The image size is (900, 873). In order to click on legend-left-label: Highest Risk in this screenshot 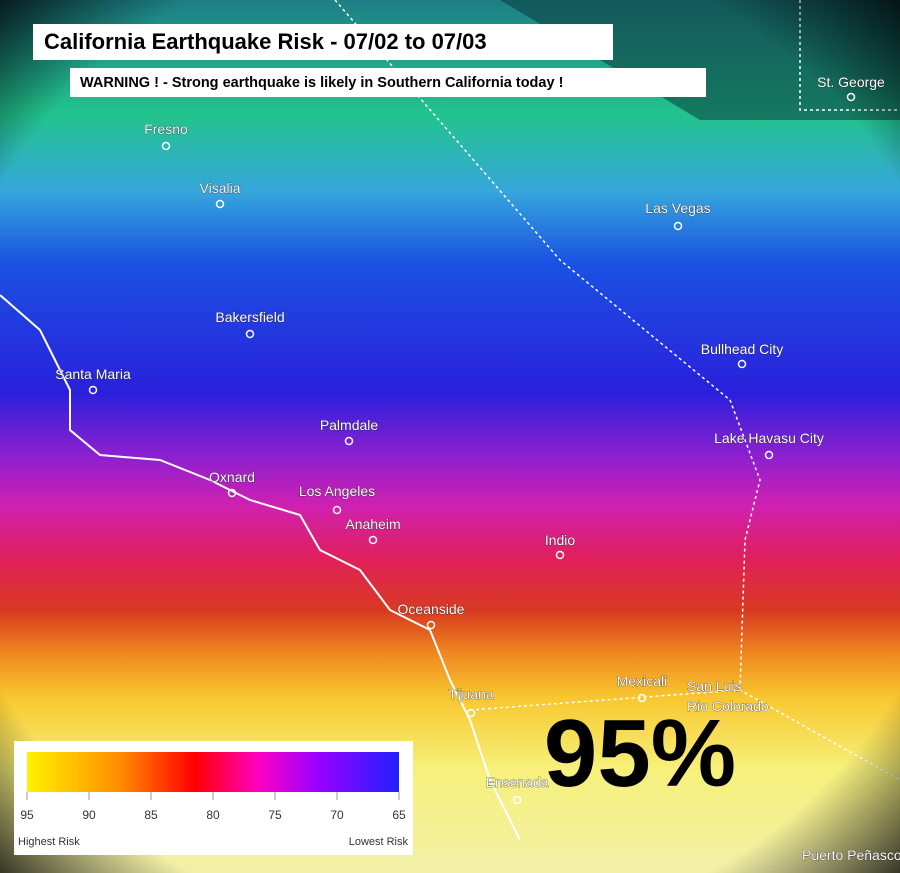, I will do `click(49, 842)`.